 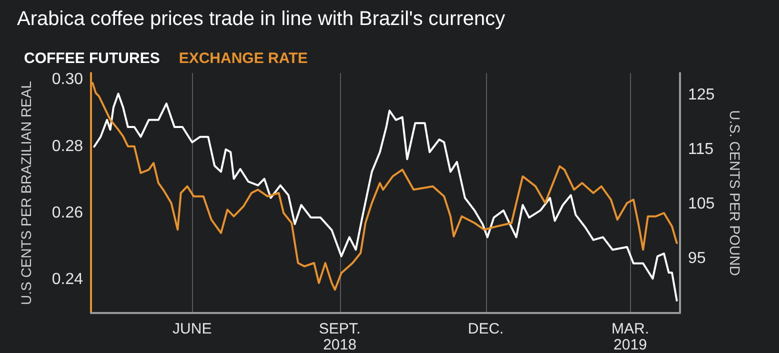 What do you see at coordinates (735, 193) in the screenshot?
I see `y2-axis-title: U.S. CENTS PER POUND` at bounding box center [735, 193].